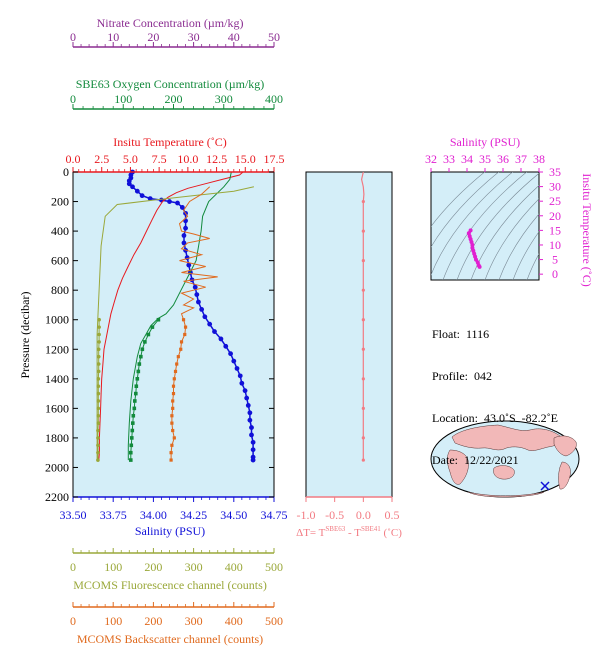 The width and height of the screenshot is (609, 668). I want to click on float-id: Float: 1116, so click(461, 334).